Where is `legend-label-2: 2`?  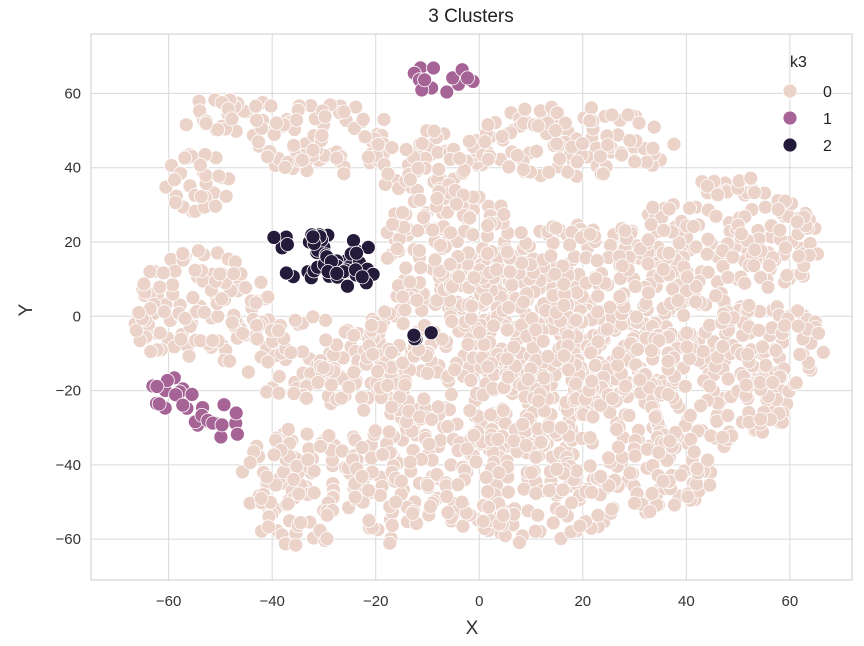 legend-label-2: 2 is located at coordinates (827, 146).